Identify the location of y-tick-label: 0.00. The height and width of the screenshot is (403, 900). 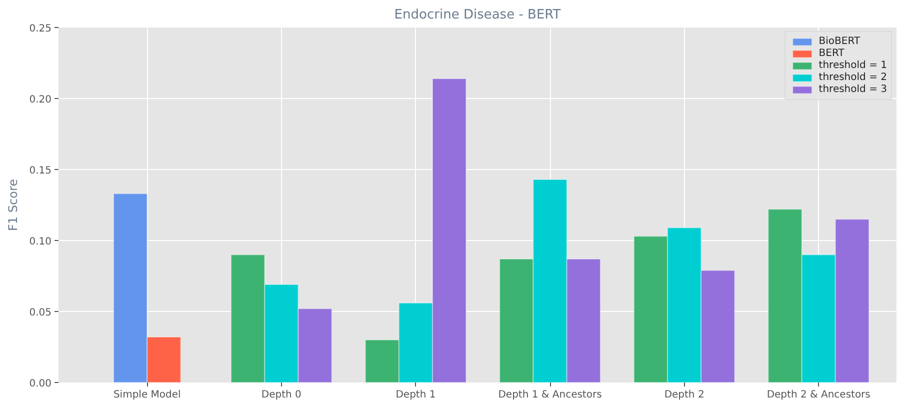
(40, 384).